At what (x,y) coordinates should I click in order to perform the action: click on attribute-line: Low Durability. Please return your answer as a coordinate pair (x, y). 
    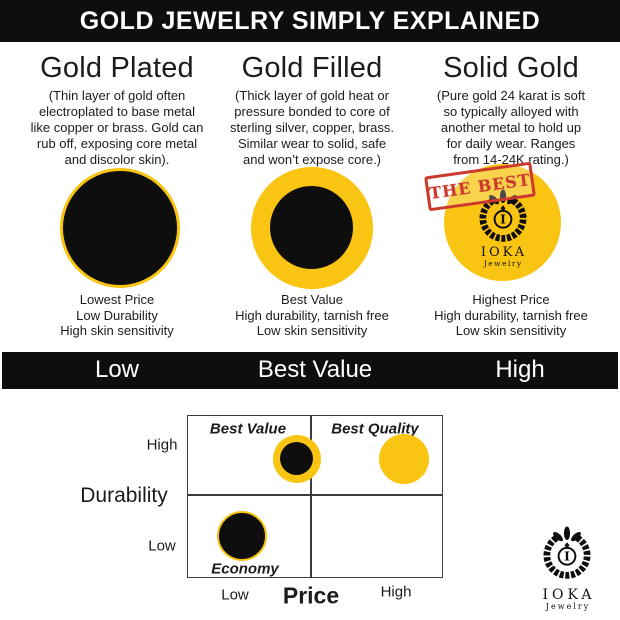
    Looking at the image, I should click on (117, 315).